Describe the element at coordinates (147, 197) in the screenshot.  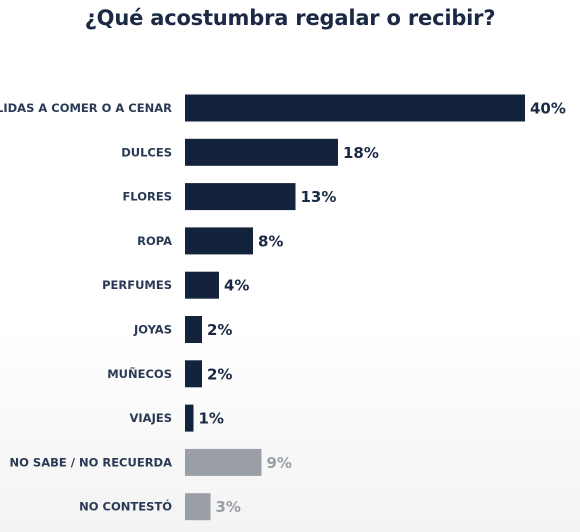
I see `category-label: FLORES` at that location.